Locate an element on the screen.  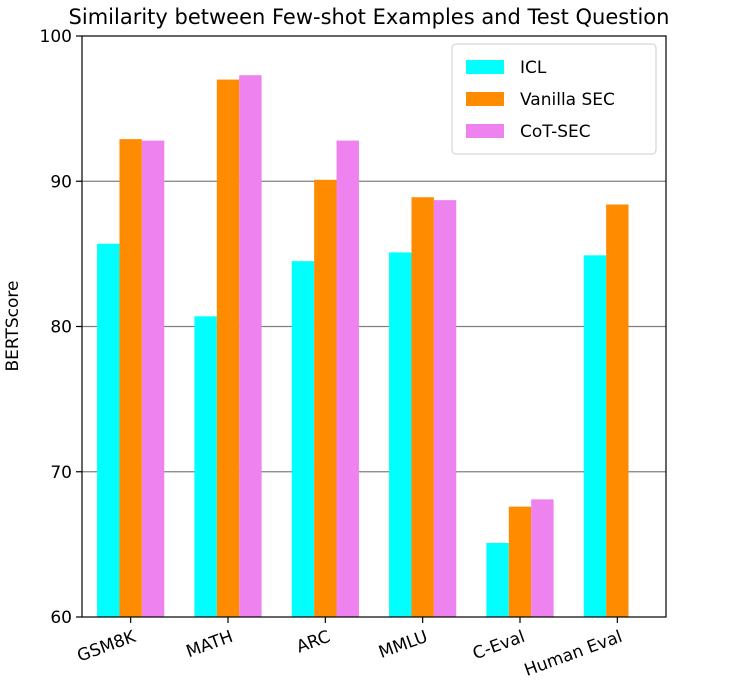
x-tick-label: MATH is located at coordinates (210, 644).